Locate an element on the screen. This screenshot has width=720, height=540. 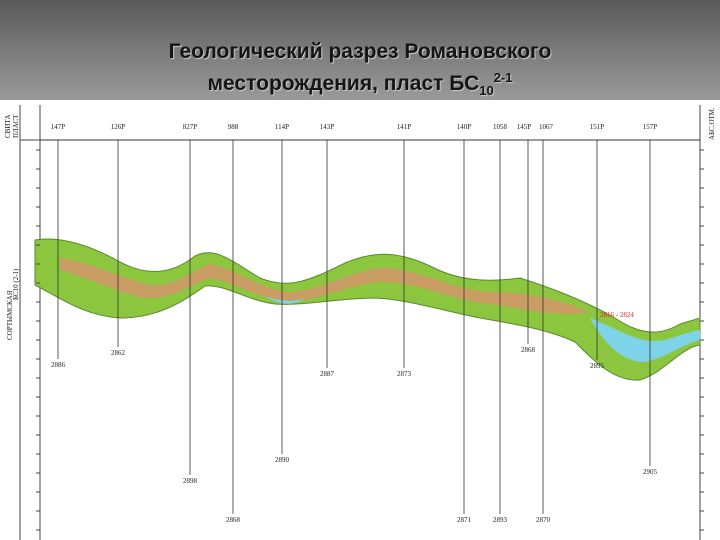
title: месторождения, пласт БС102-1 is located at coordinates (360, 84).